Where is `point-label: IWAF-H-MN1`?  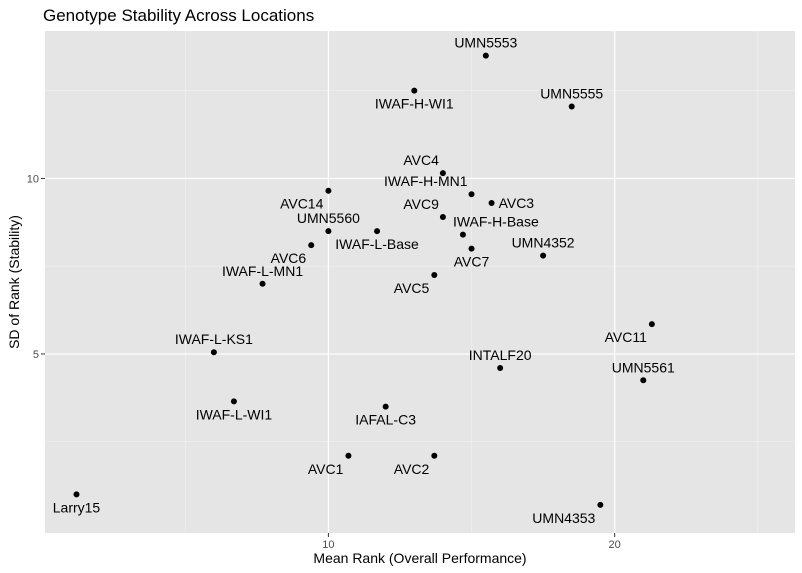
point-label: IWAF-H-MN1 is located at coordinates (426, 181).